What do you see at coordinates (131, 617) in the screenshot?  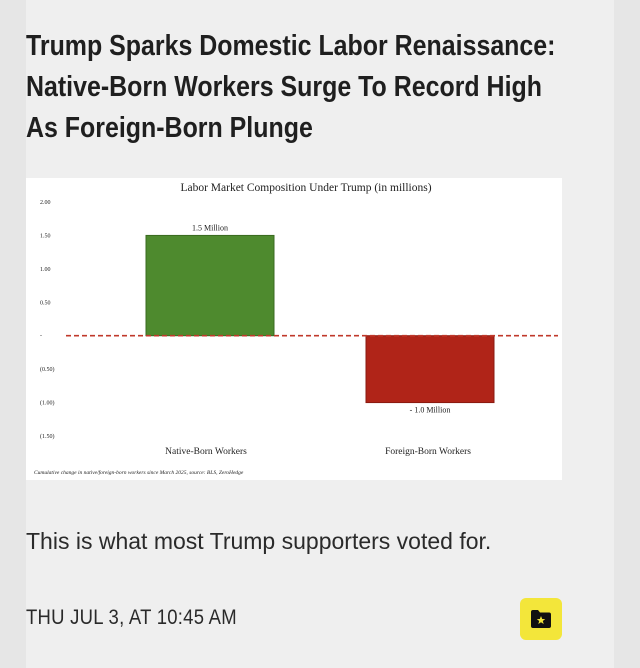 I see `post-timestamp: THU JUL 3, AT 10:45 AM` at bounding box center [131, 617].